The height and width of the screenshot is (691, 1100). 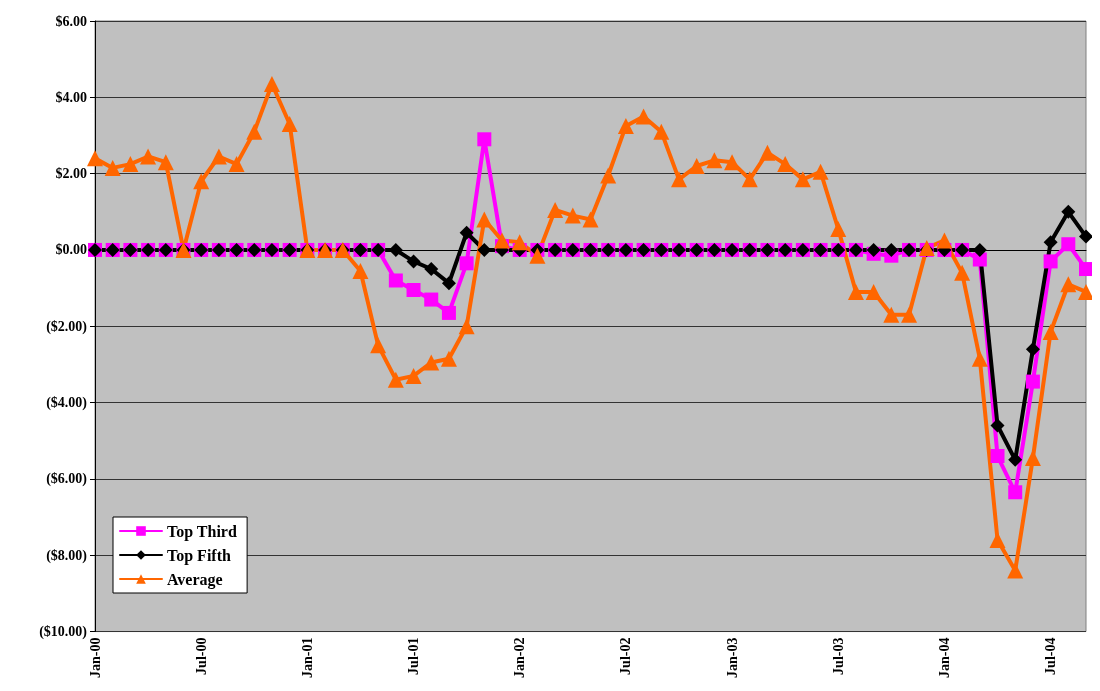 I want to click on y-tick-label: ($2.00), so click(x=67, y=326).